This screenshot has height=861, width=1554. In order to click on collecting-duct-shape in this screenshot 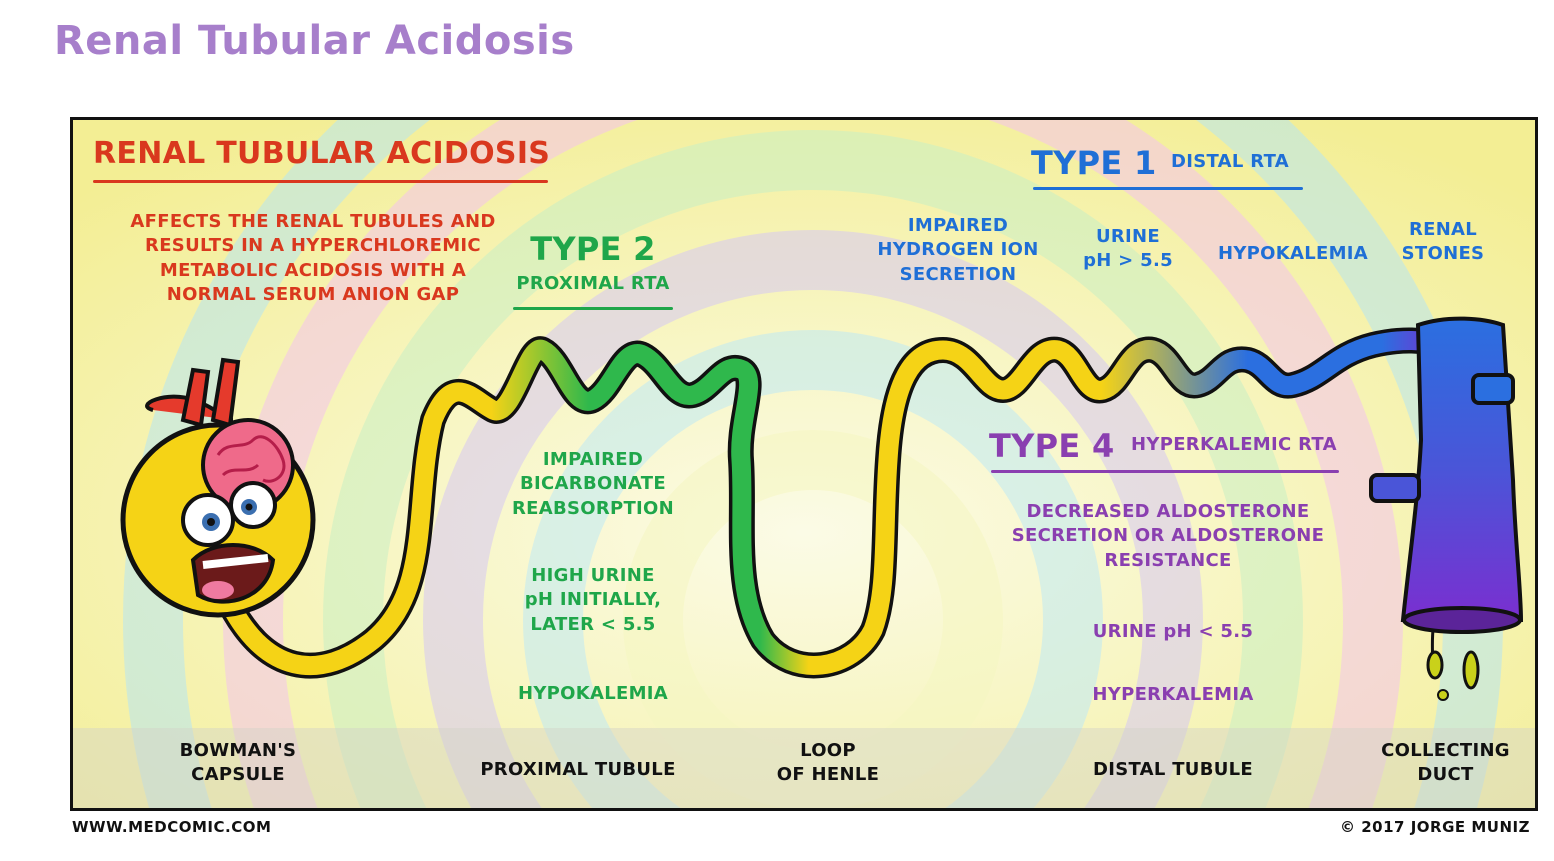, I will do `click(1462, 469)`.